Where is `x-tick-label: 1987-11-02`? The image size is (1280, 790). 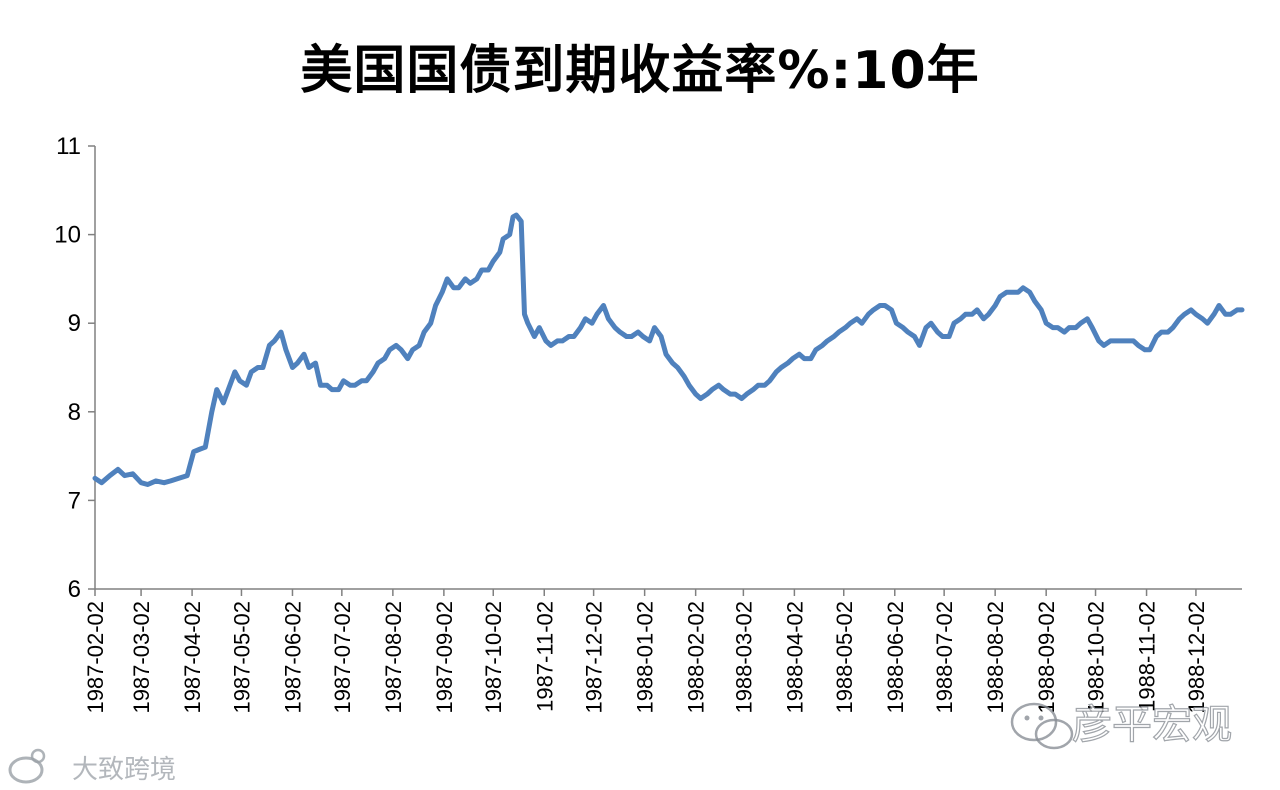
x-tick-label: 1987-11-02 is located at coordinates (544, 656).